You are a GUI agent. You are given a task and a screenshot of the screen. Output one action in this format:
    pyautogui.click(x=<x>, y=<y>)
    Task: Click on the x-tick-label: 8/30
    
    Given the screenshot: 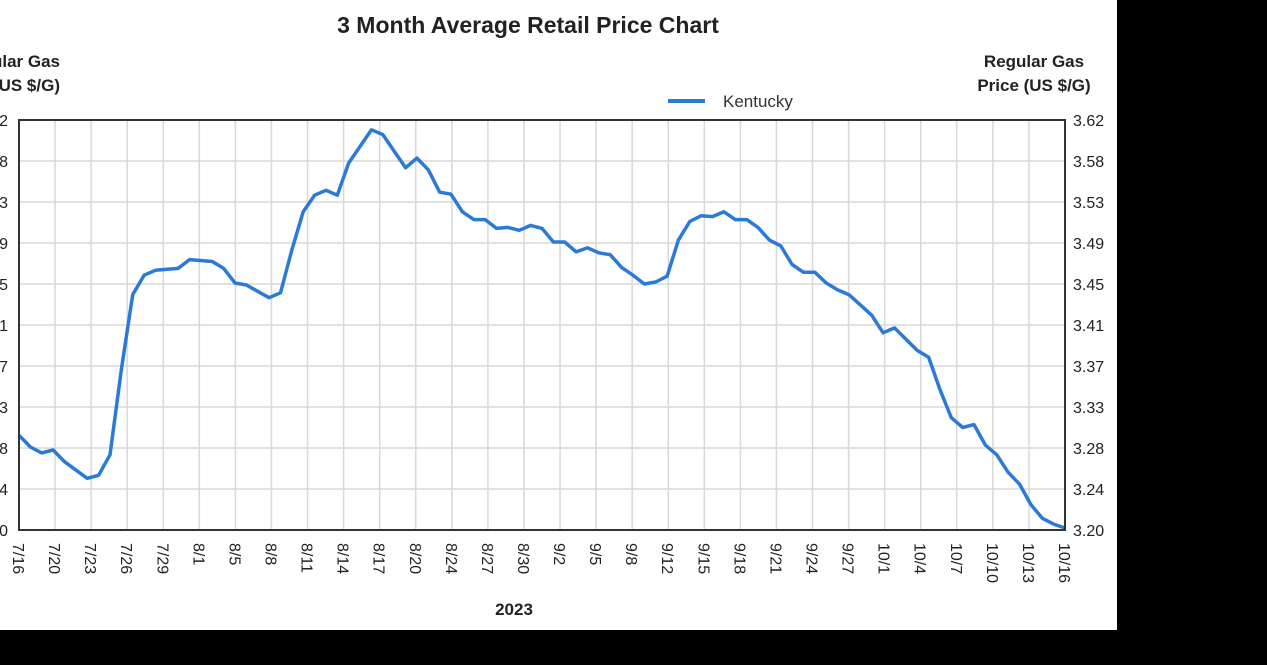 What is the action you would take?
    pyautogui.click(x=522, y=558)
    